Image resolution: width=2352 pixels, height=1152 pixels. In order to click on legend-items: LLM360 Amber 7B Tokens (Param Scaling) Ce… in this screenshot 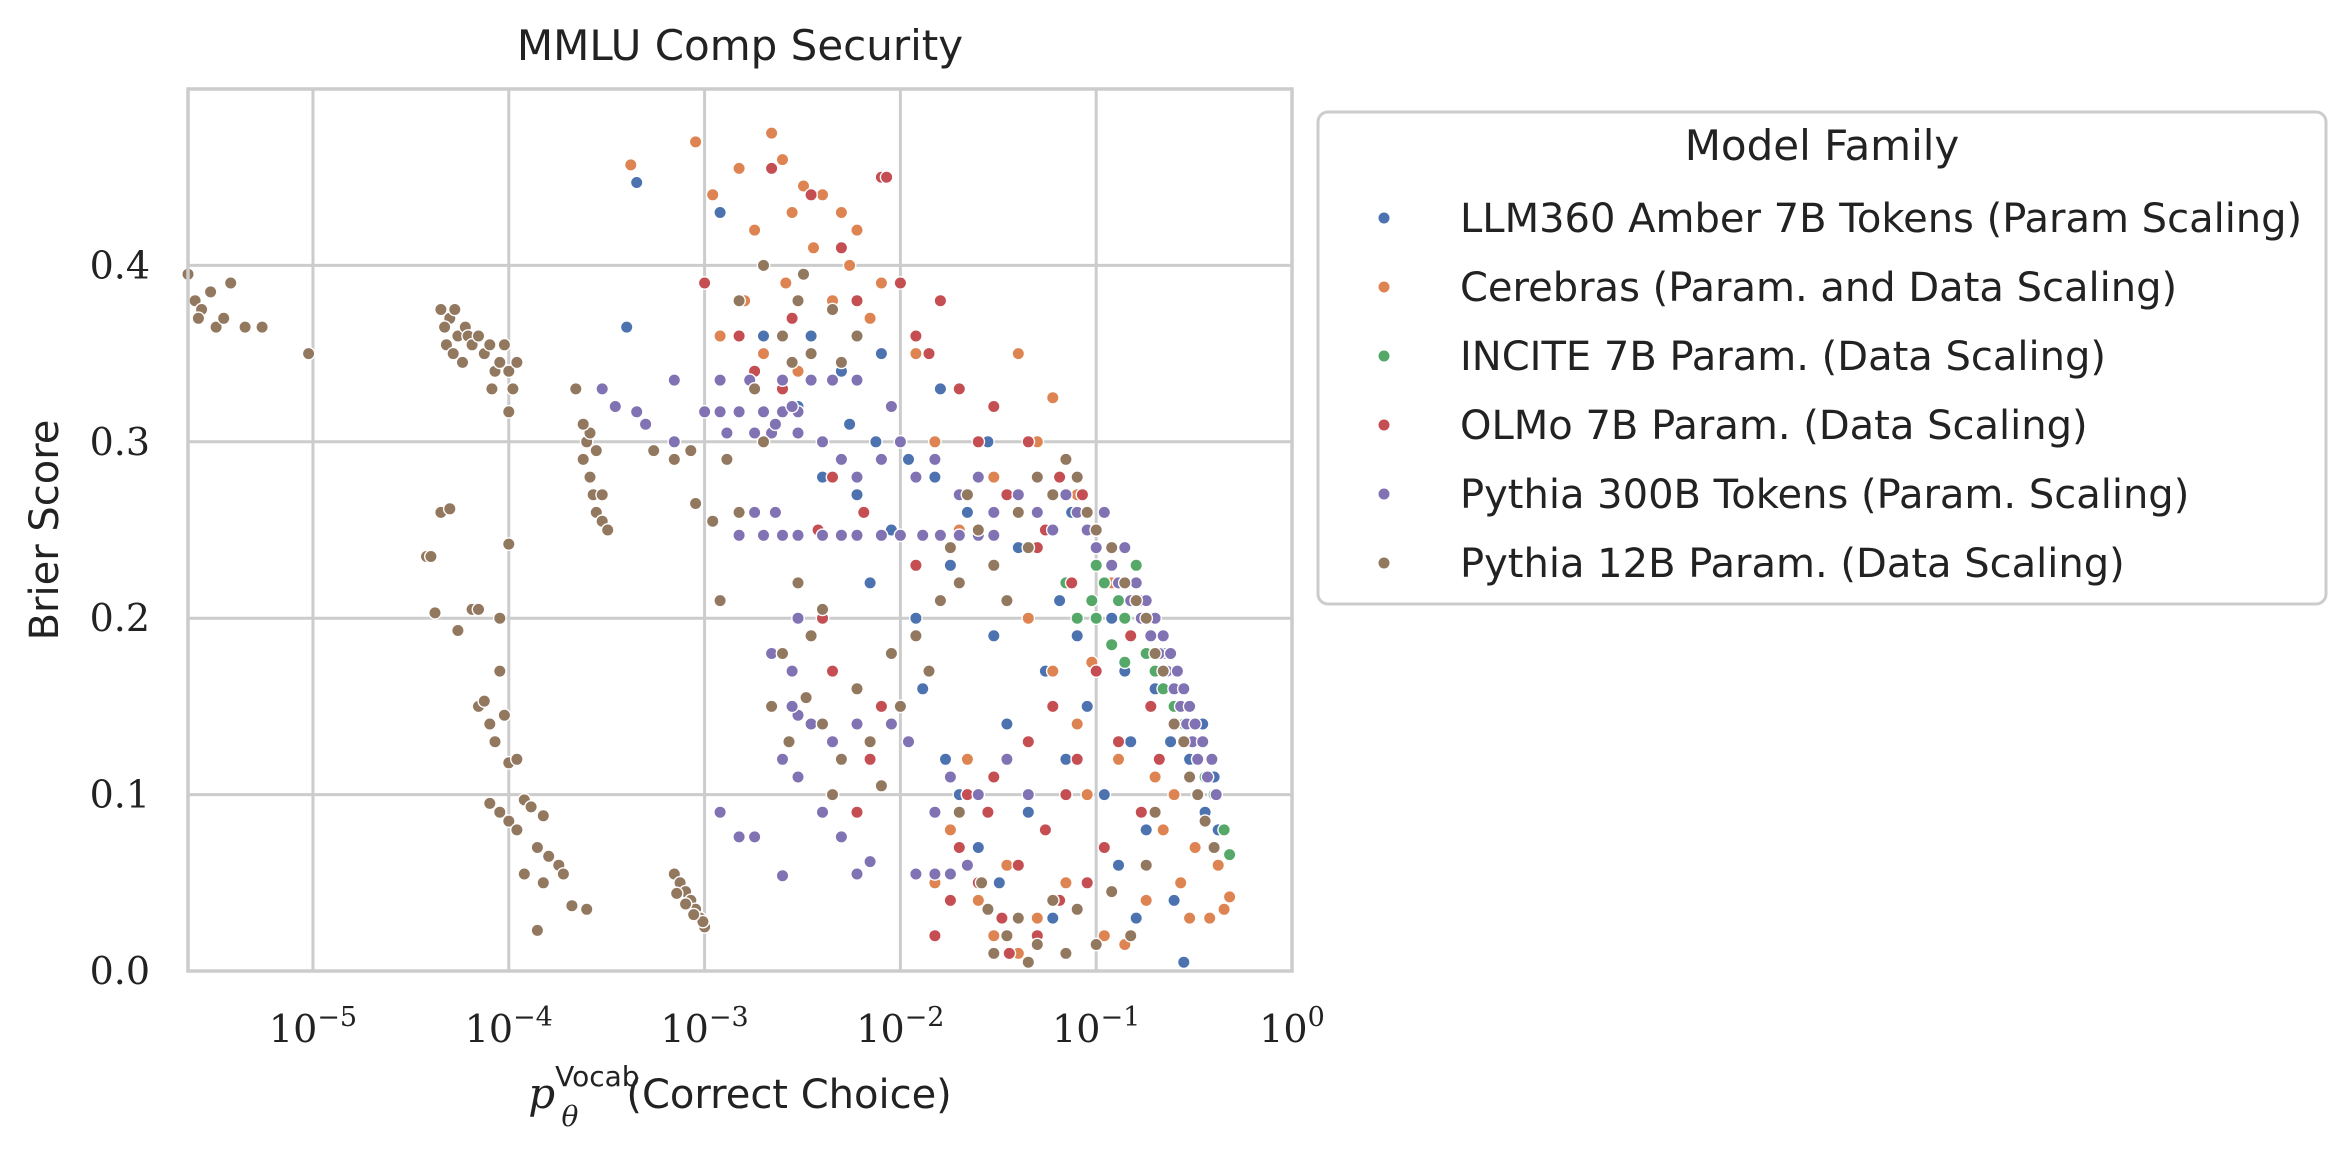, I will do `click(1840, 391)`.